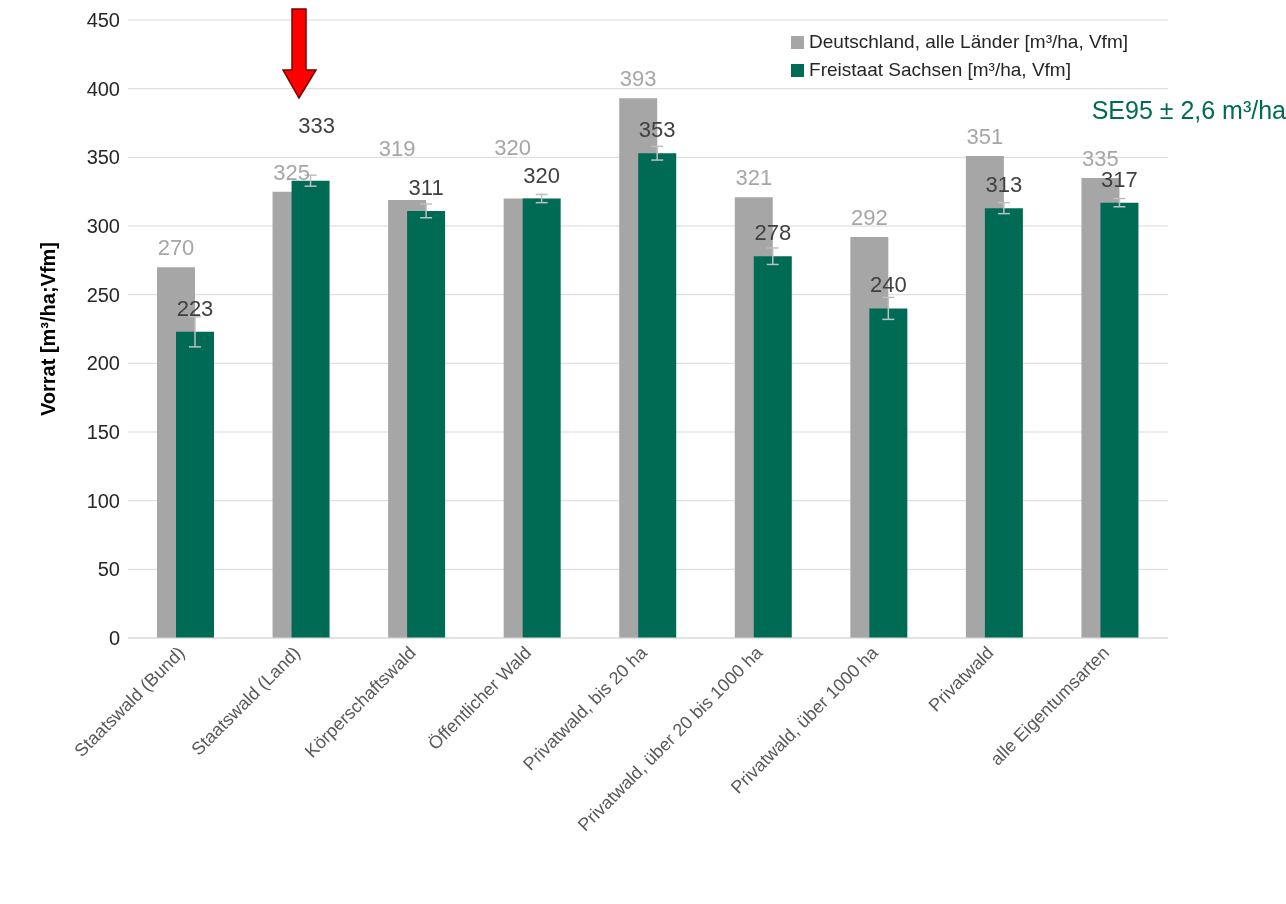  What do you see at coordinates (103, 500) in the screenshot?
I see `y-tick-label: 100` at bounding box center [103, 500].